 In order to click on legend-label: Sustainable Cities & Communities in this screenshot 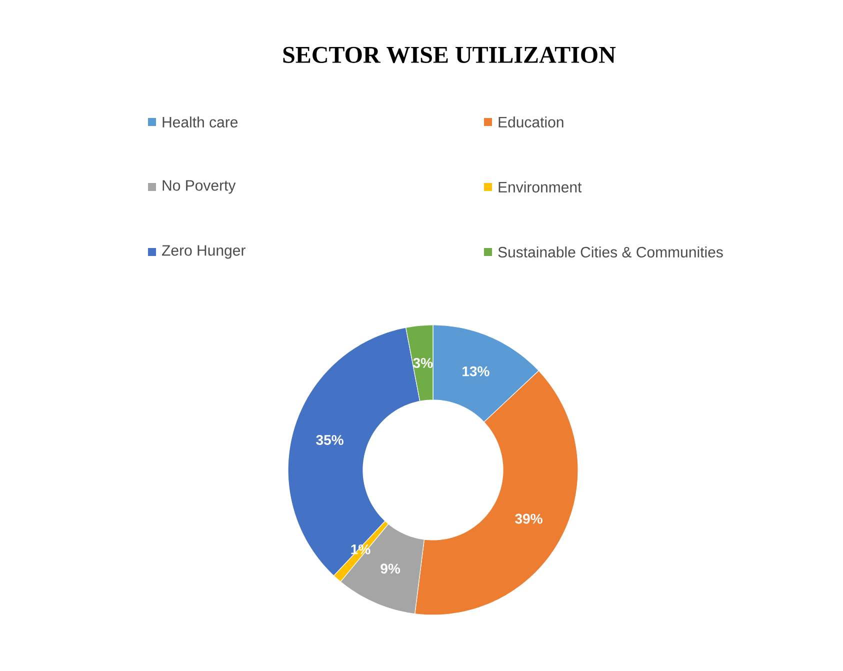, I will do `click(610, 252)`.